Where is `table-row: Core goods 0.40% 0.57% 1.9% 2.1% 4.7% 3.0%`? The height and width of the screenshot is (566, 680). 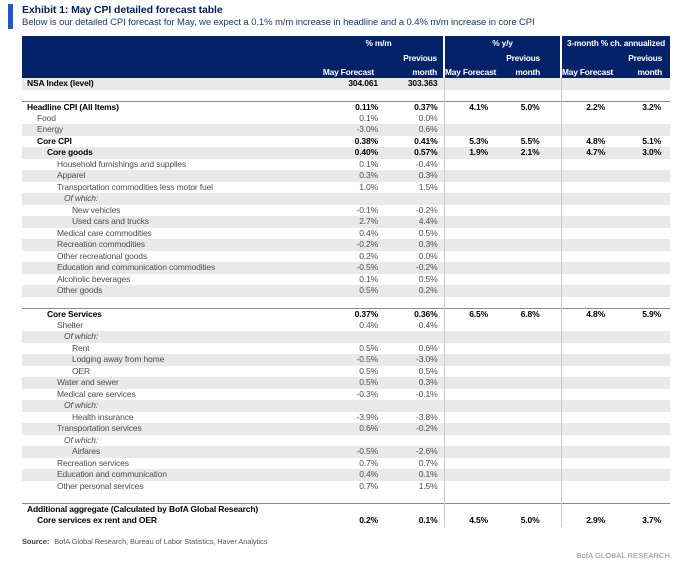
table-row: Core goods 0.40% 0.57% 1.9% 2.1% 4.7% 3.0% is located at coordinates (346, 153).